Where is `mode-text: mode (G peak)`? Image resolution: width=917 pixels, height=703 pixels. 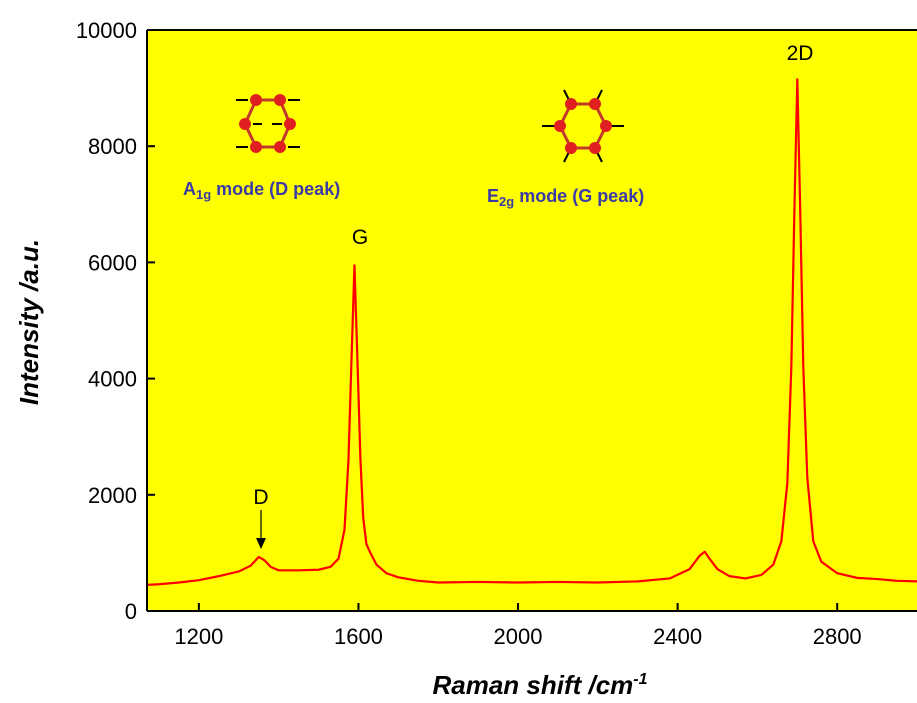 mode-text: mode (G peak) is located at coordinates (579, 196).